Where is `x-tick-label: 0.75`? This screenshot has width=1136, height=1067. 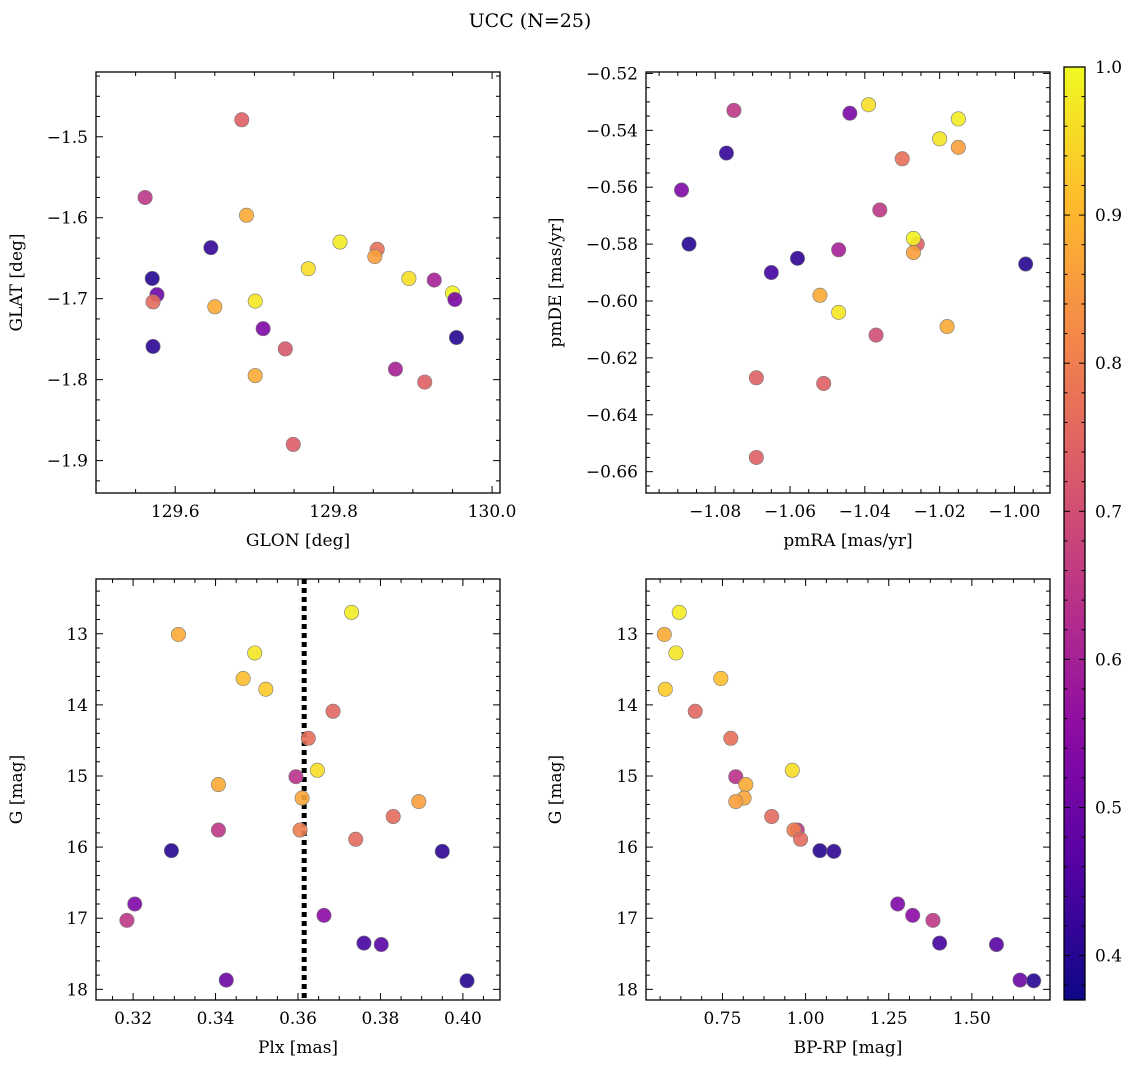 x-tick-label: 0.75 is located at coordinates (723, 1019).